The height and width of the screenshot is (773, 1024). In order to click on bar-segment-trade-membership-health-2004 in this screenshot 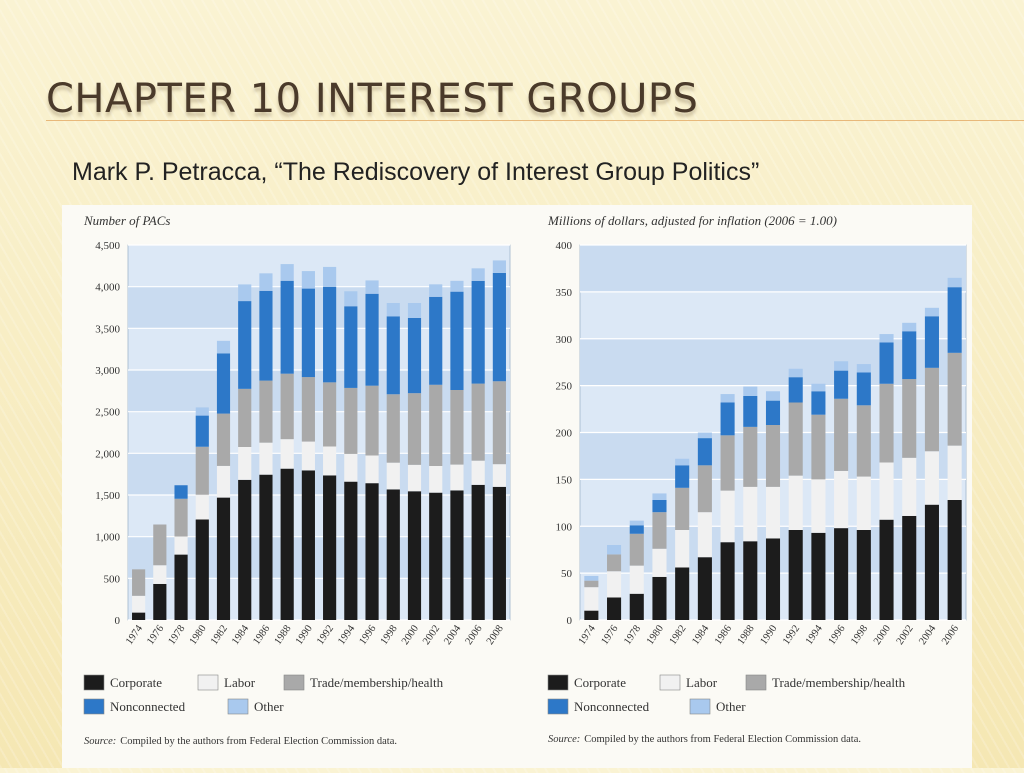, I will do `click(931, 409)`.